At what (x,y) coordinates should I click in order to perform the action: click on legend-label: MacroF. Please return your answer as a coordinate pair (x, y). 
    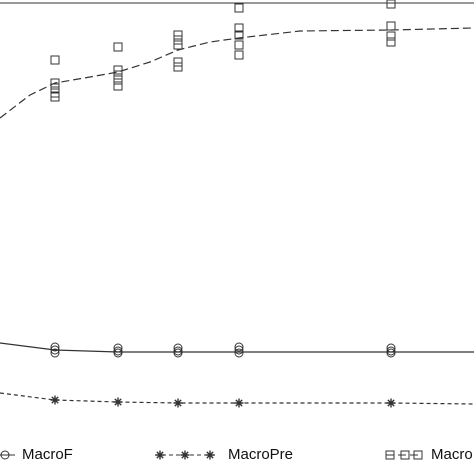
    Looking at the image, I should click on (47, 454).